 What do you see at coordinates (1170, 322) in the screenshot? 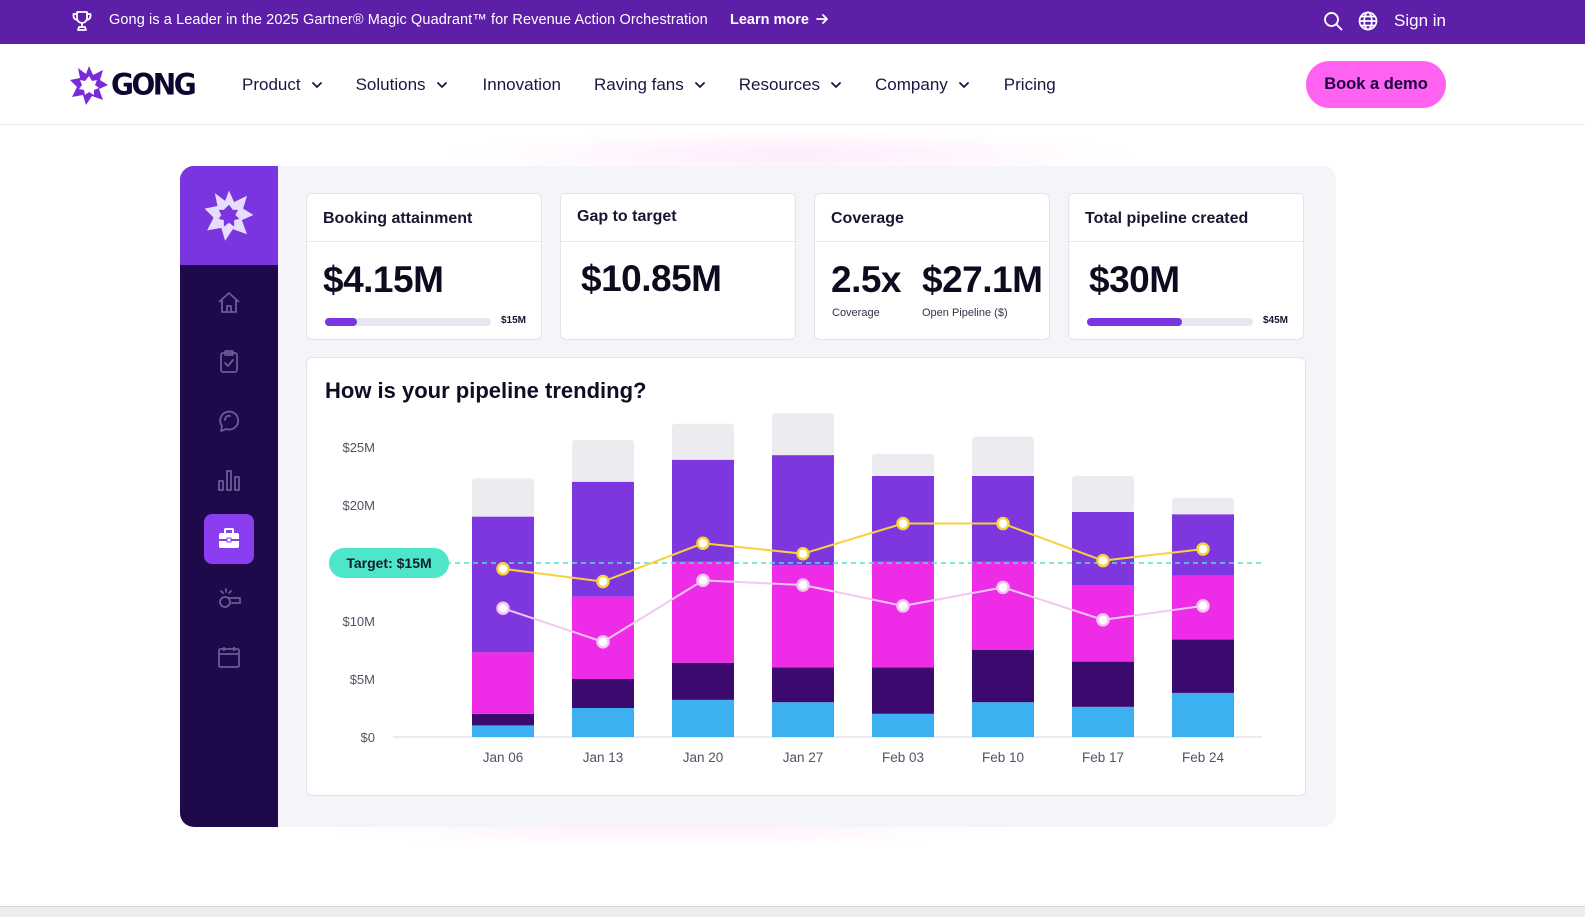
I see `pipeline-progress-bar` at bounding box center [1170, 322].